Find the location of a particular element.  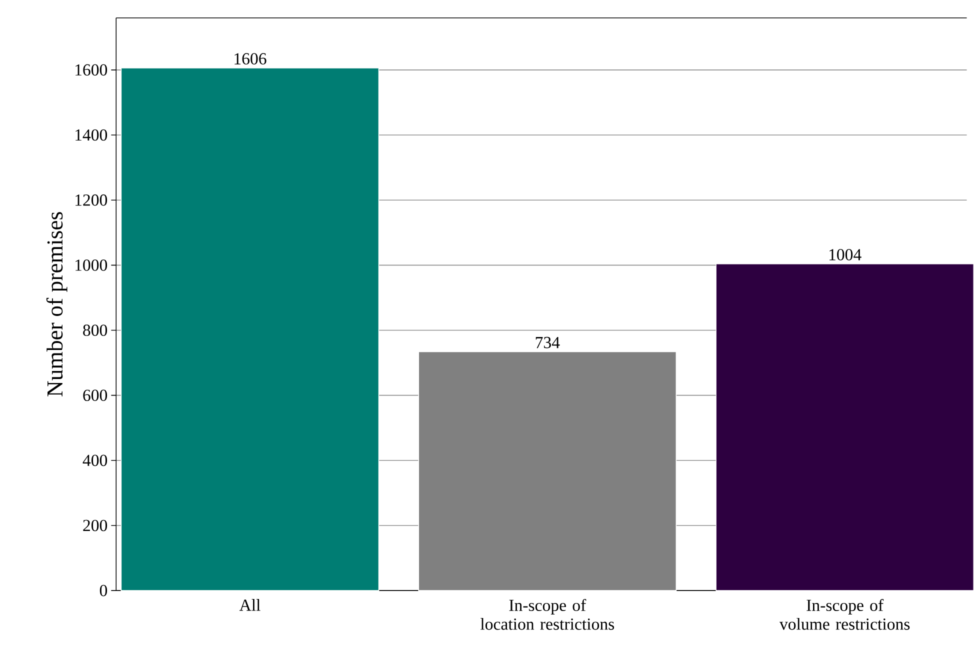

data-label: 734 is located at coordinates (548, 342).